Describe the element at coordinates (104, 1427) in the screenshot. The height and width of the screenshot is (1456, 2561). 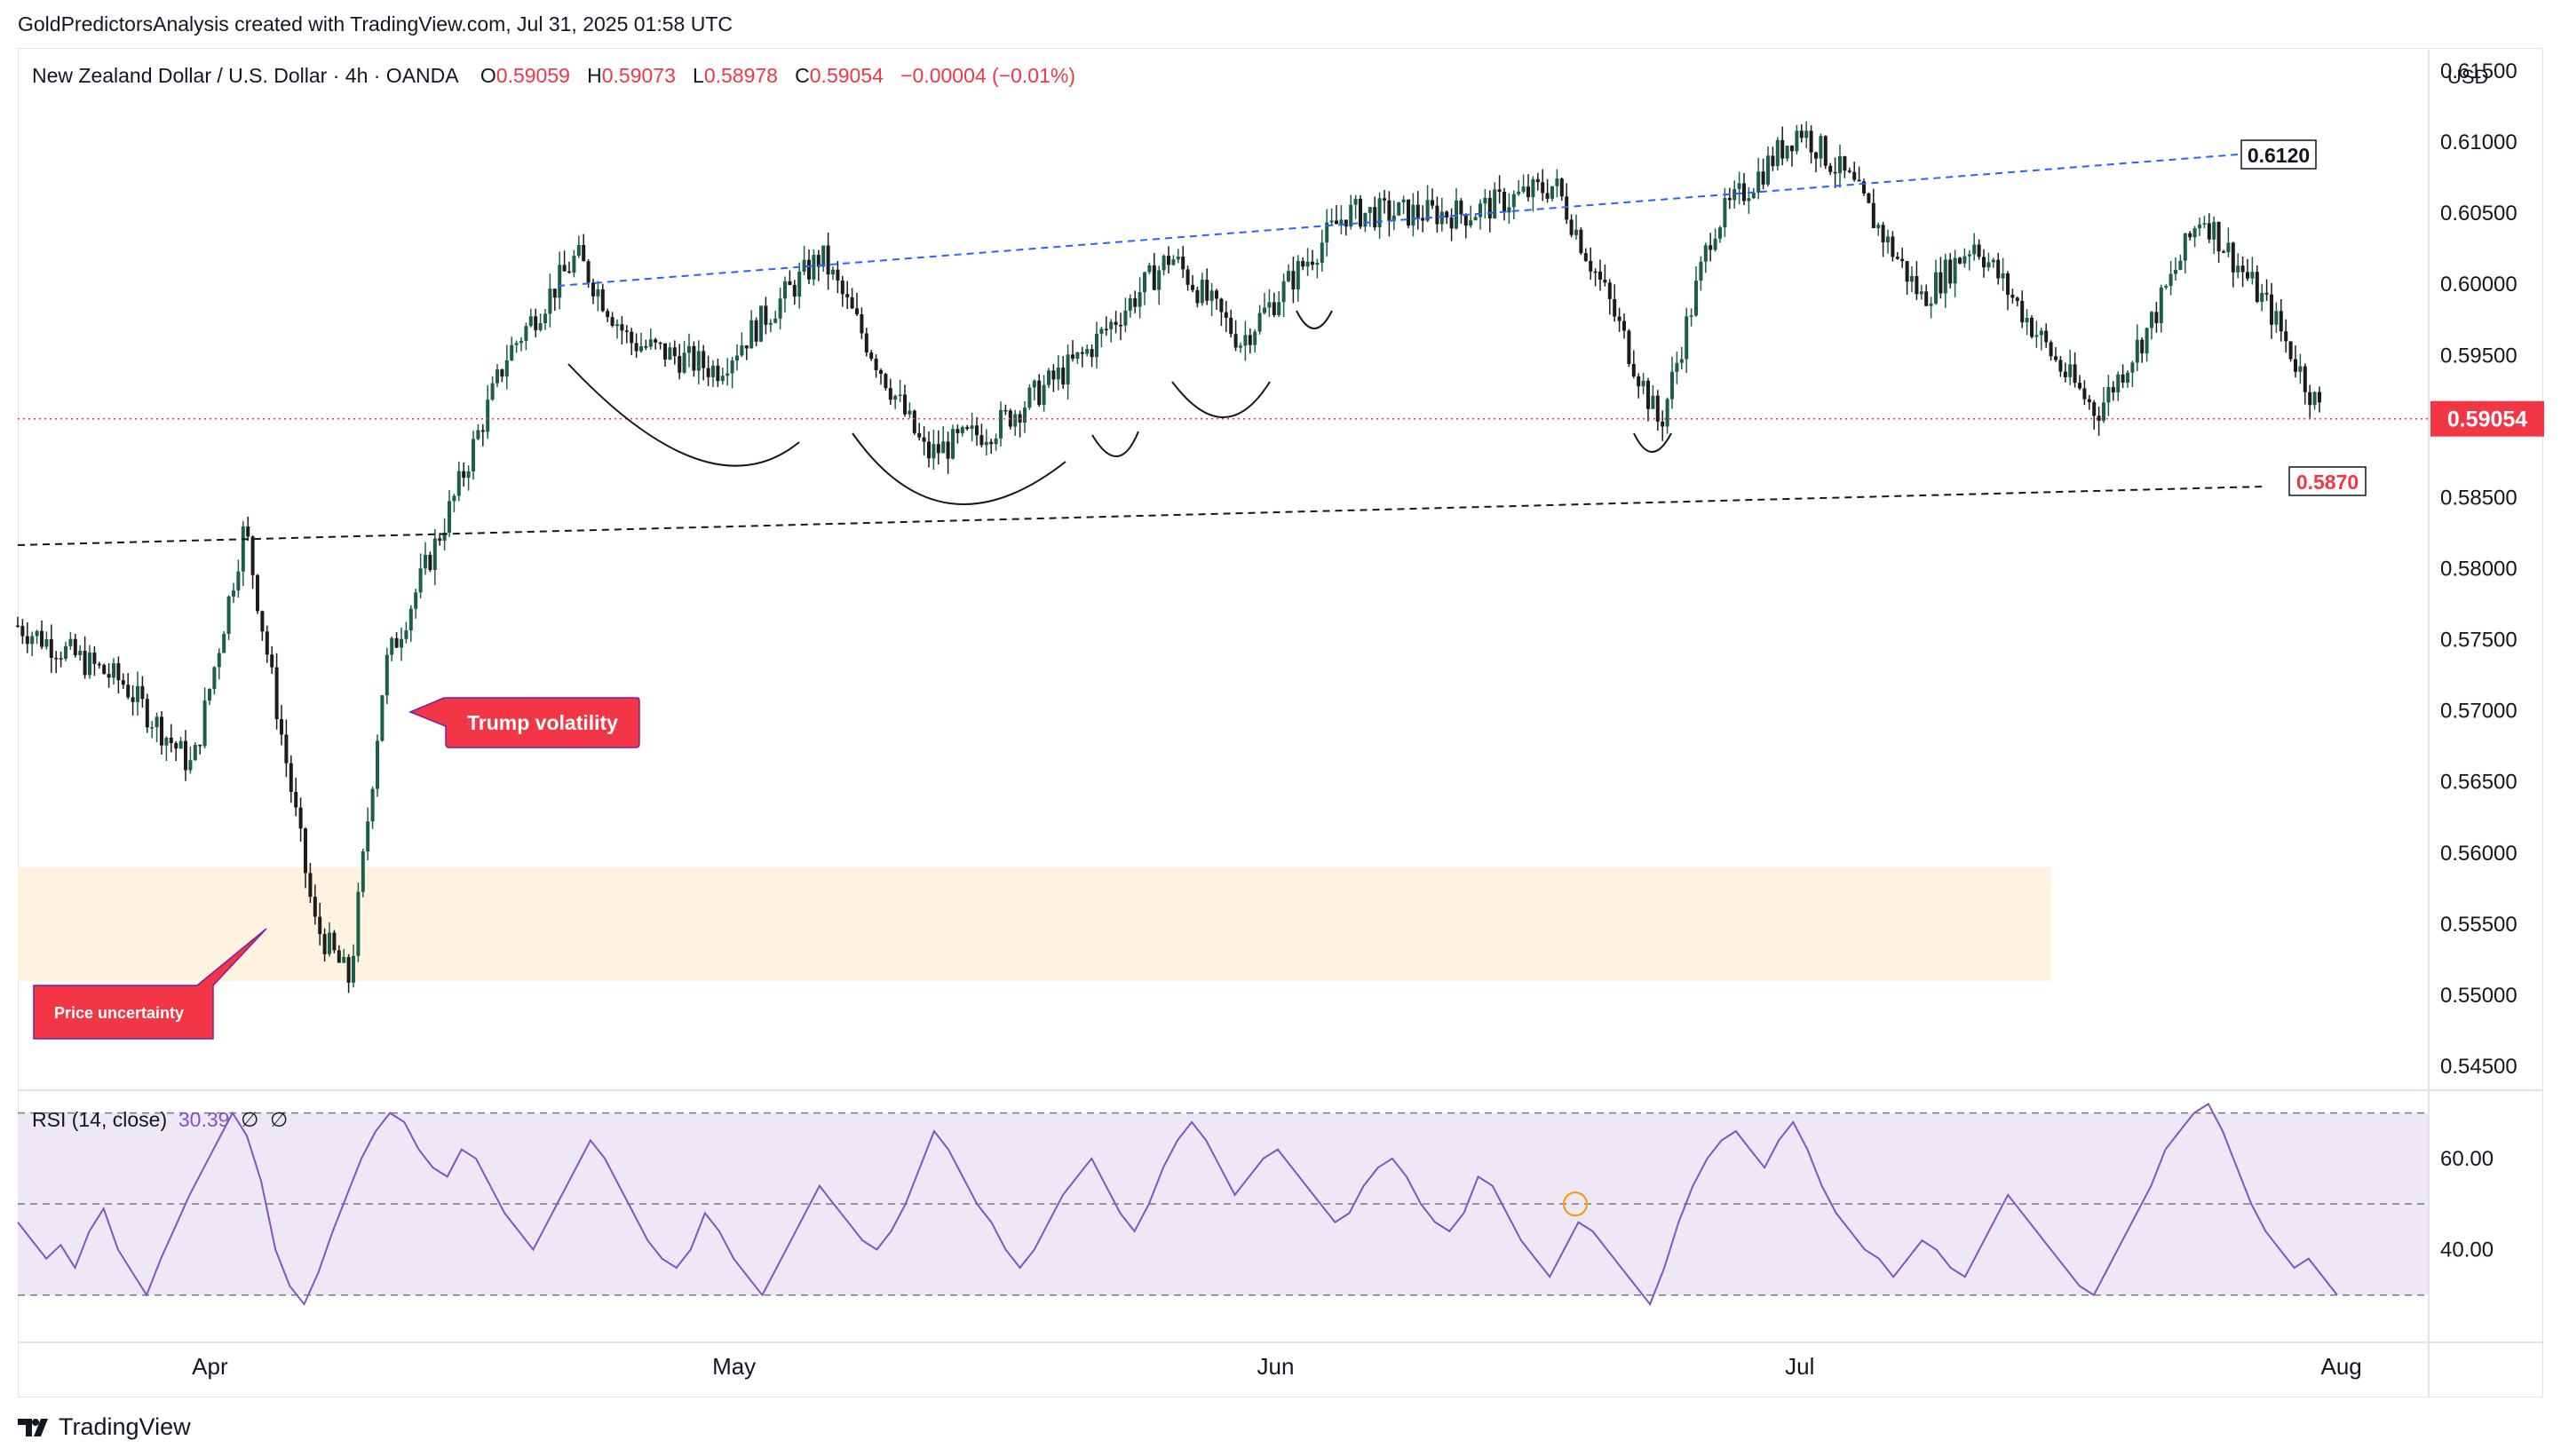
I see `tradingview-logo: TradingView` at that location.